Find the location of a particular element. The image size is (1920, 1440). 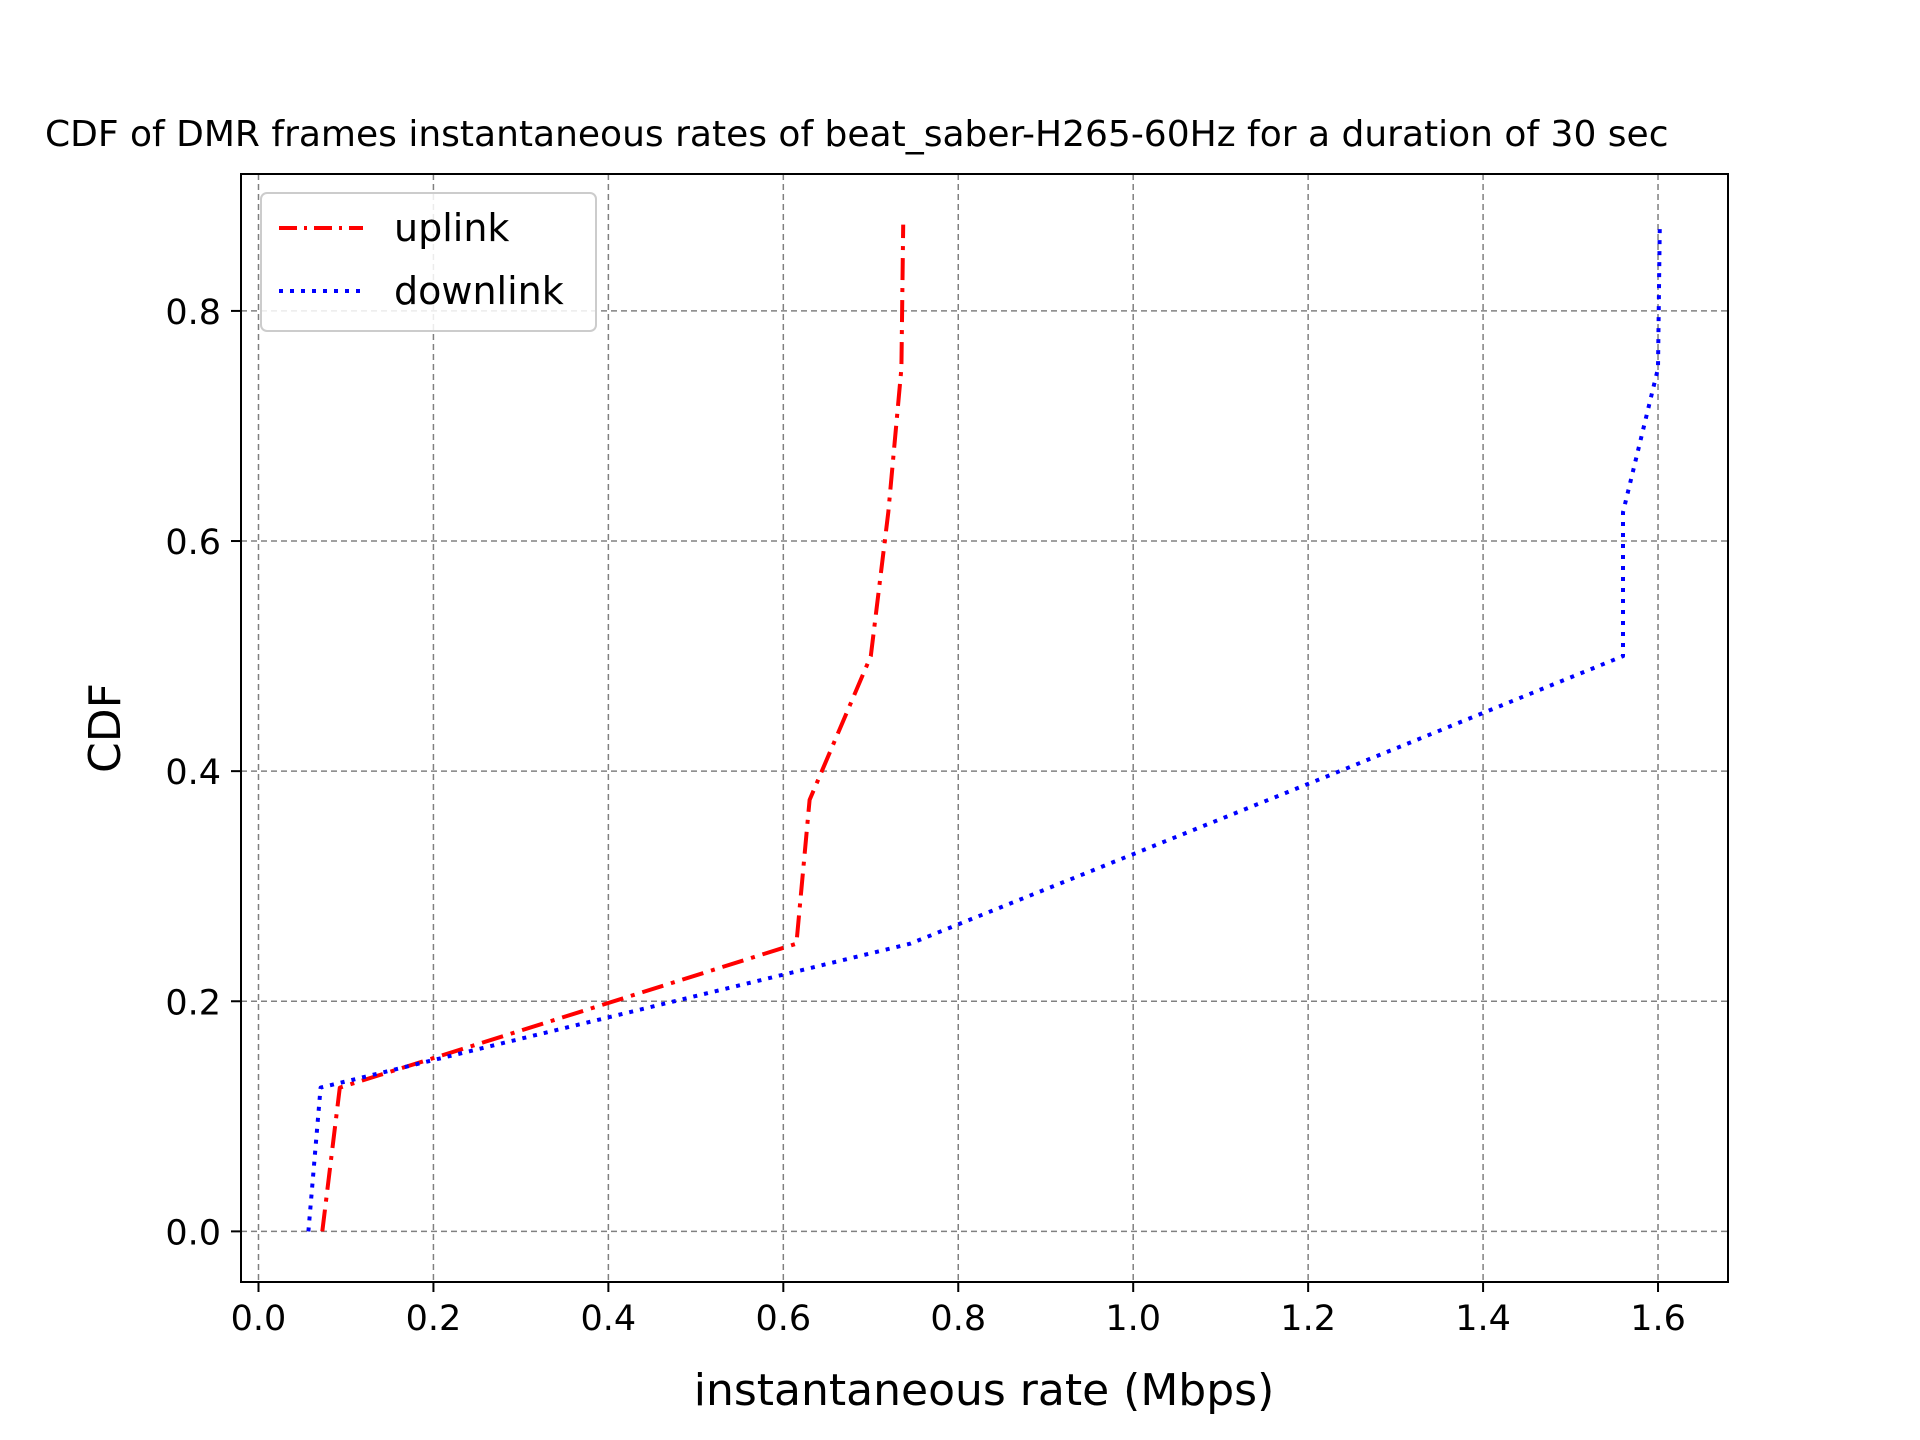

y-tick-label: 0.8 is located at coordinates (193, 313).